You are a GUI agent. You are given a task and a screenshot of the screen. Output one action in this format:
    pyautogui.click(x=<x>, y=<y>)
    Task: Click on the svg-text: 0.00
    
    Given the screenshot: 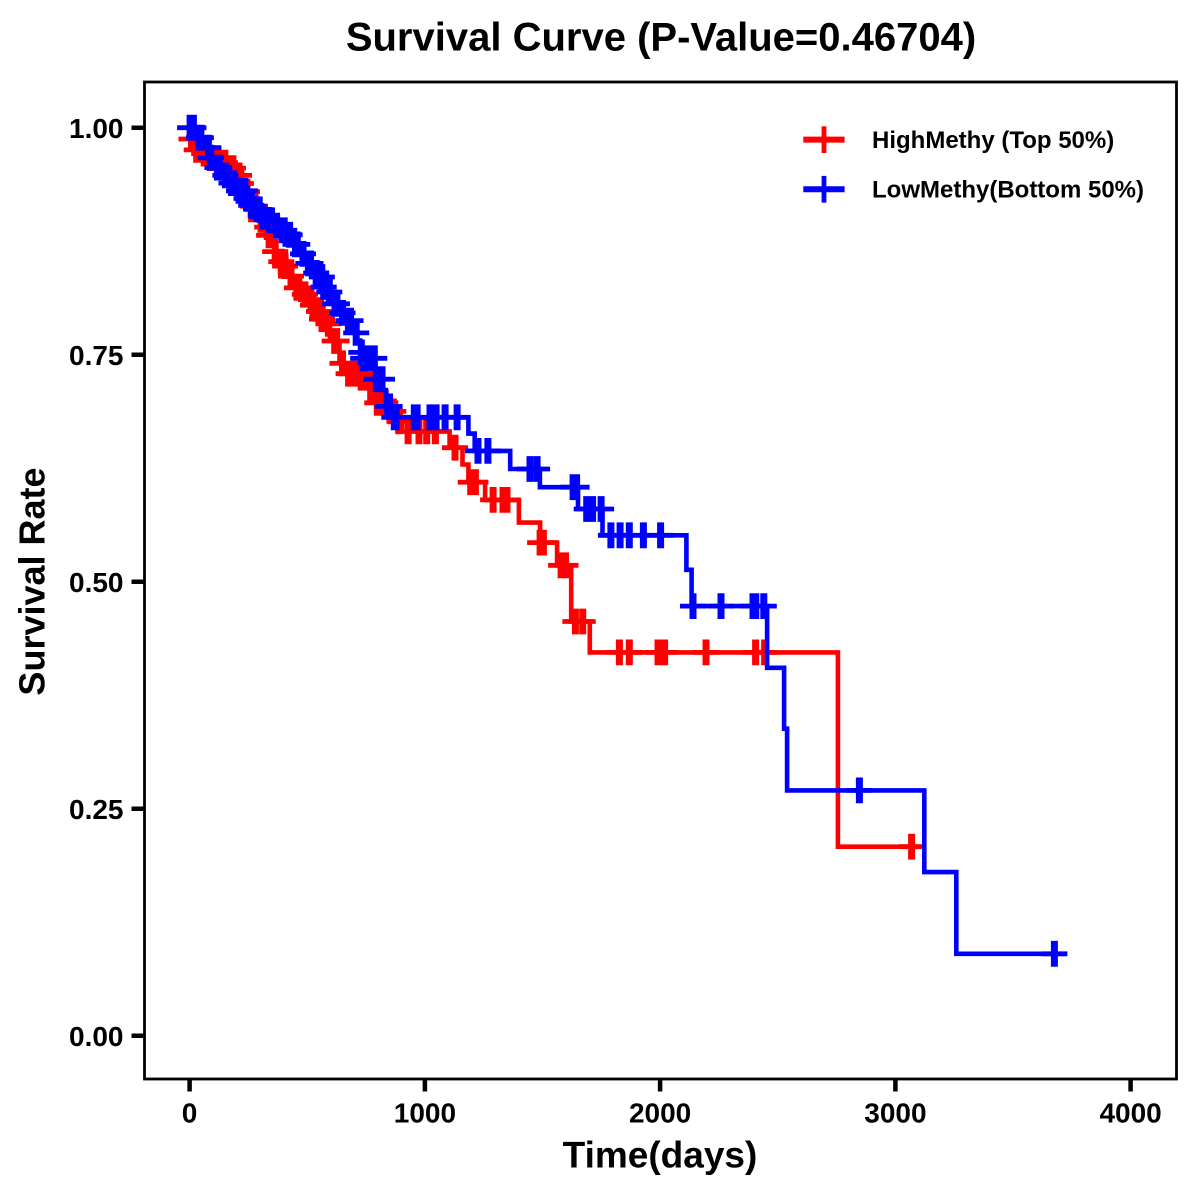 What is the action you would take?
    pyautogui.click(x=96, y=1036)
    